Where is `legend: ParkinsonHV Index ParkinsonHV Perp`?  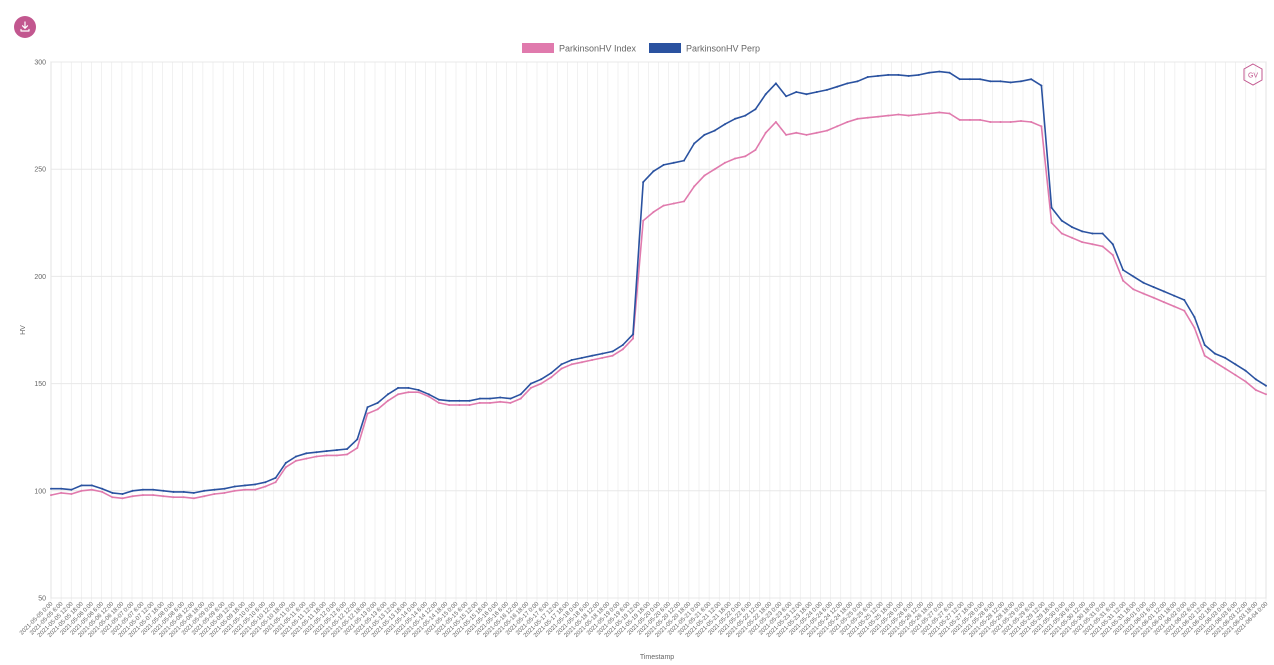 legend: ParkinsonHV Index ParkinsonHV Perp is located at coordinates (641, 48).